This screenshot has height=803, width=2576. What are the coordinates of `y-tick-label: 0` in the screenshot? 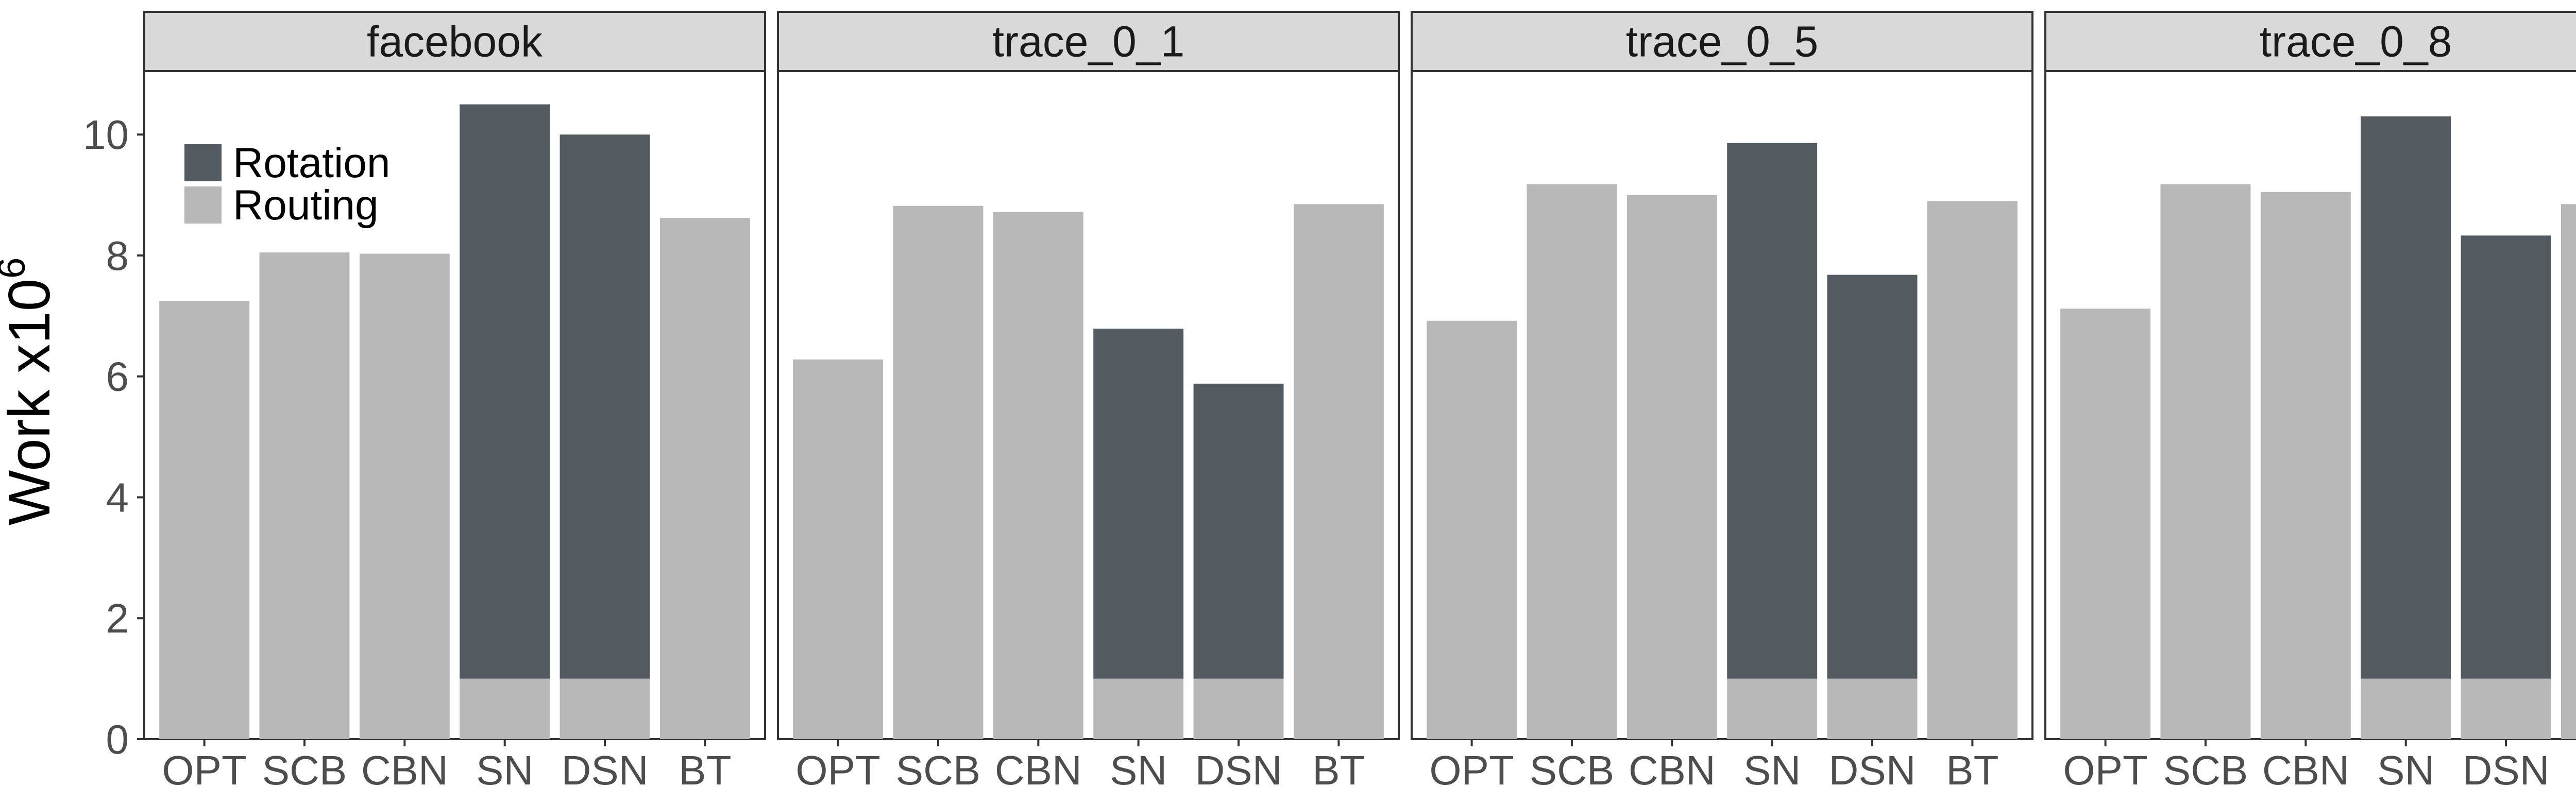 It's located at (117, 739).